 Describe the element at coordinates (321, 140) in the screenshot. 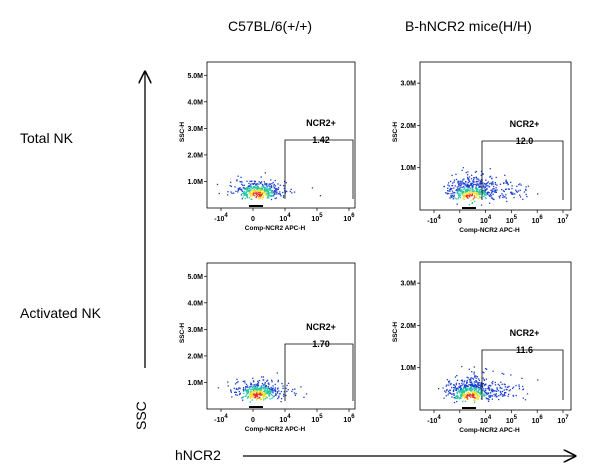

I see `gate-percentage: 1.42` at that location.